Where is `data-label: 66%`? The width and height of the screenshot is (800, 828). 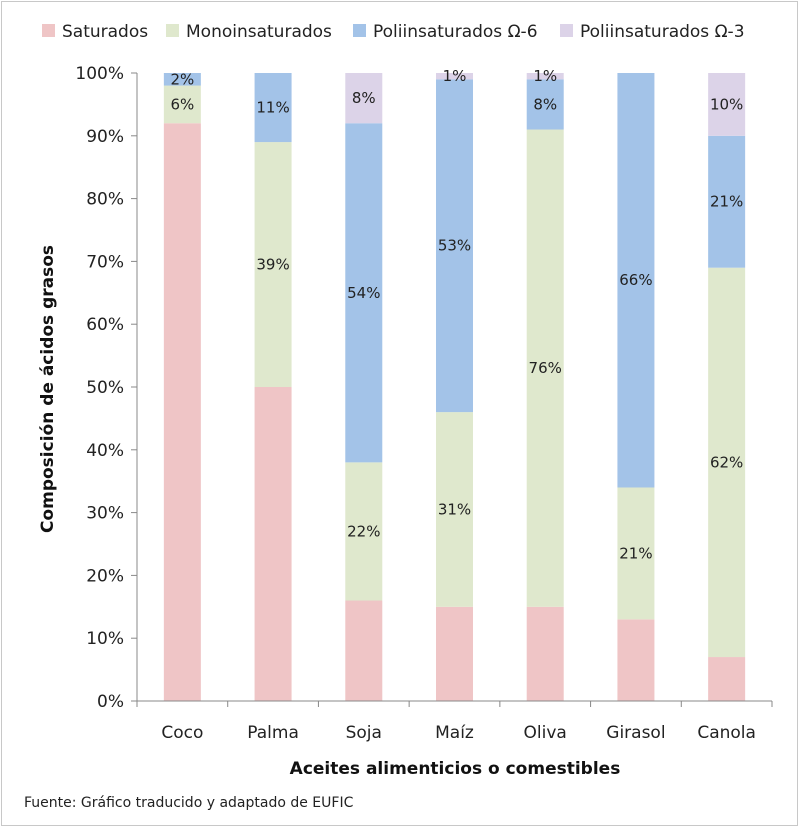 data-label: 66% is located at coordinates (635, 280).